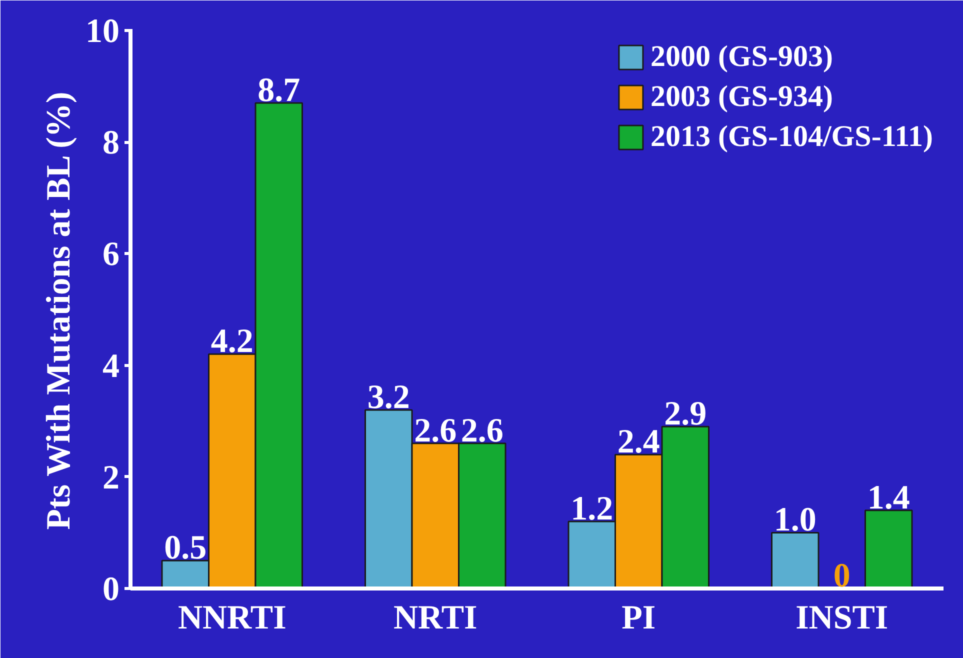  I want to click on data-label: 1.4, so click(888, 497).